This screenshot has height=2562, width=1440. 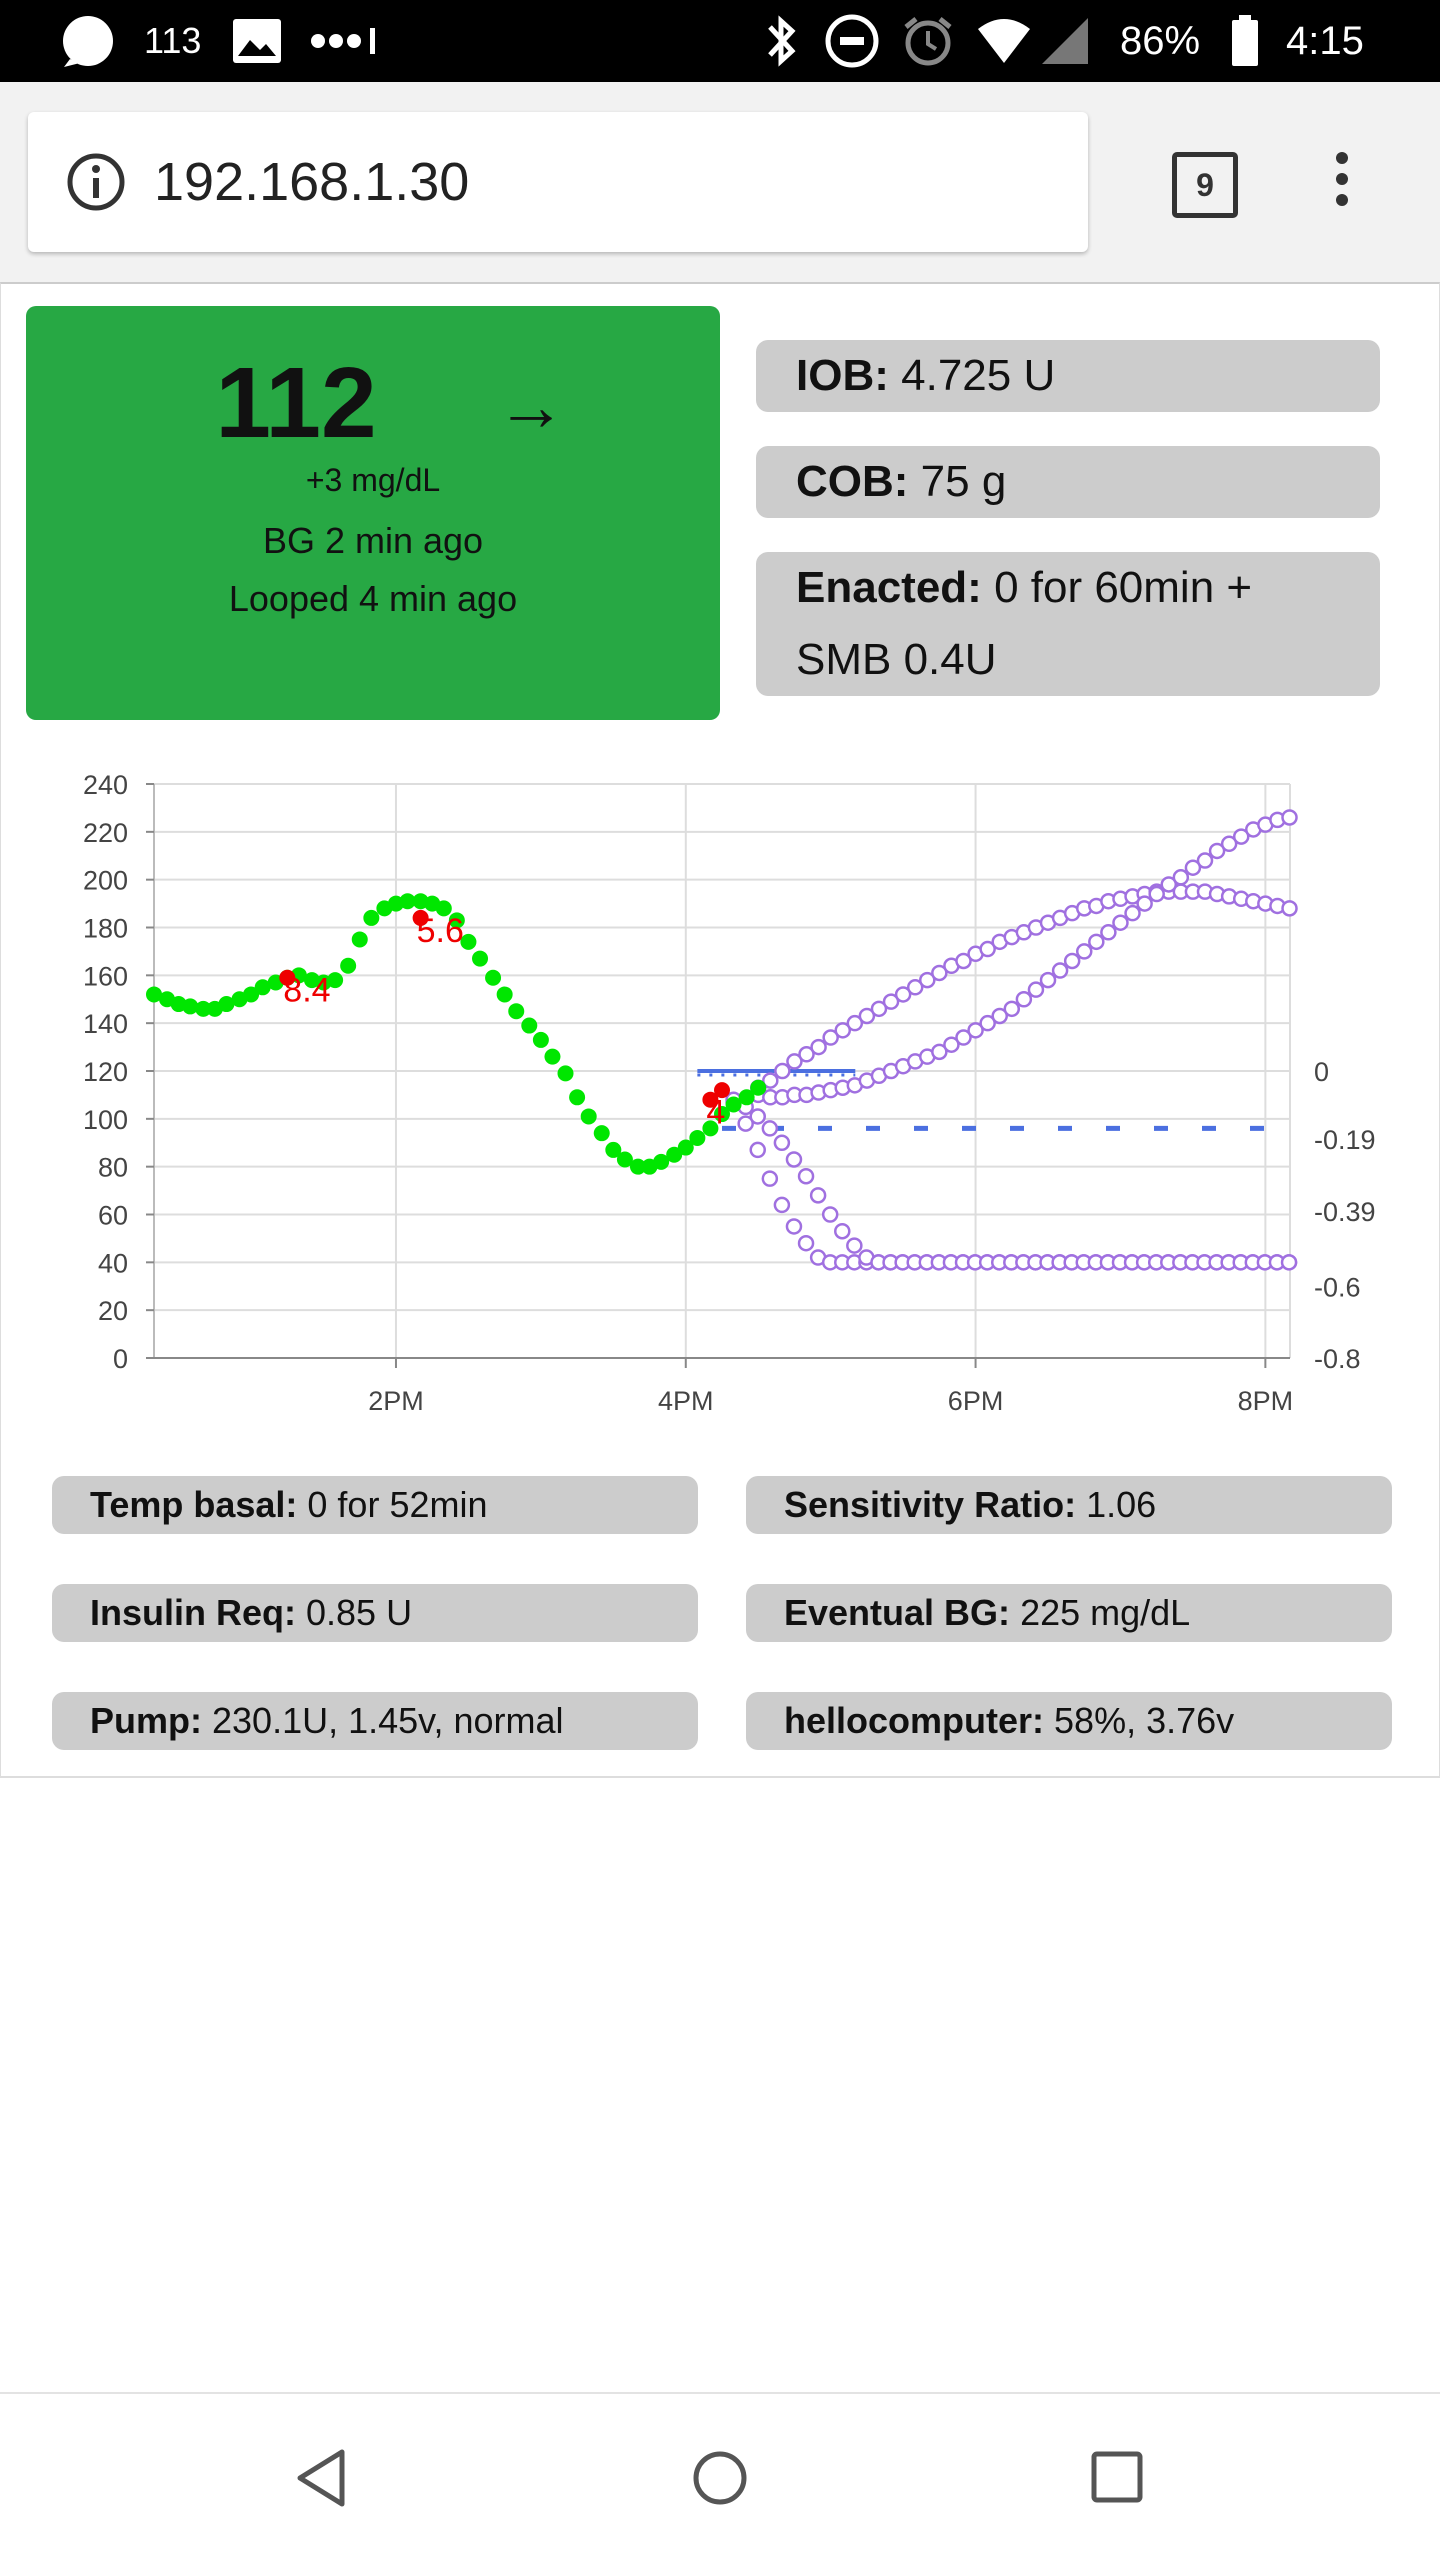 What do you see at coordinates (1266, 1401) in the screenshot?
I see `x-tick-label: 8PM` at bounding box center [1266, 1401].